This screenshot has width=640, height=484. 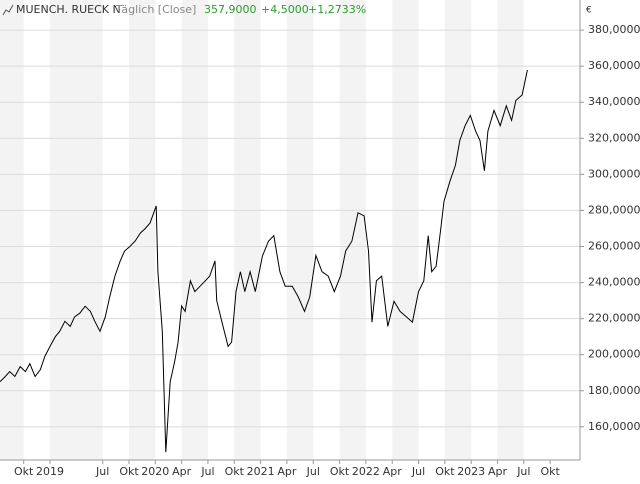 What do you see at coordinates (285, 9) in the screenshot?
I see `change: +4,5000` at bounding box center [285, 9].